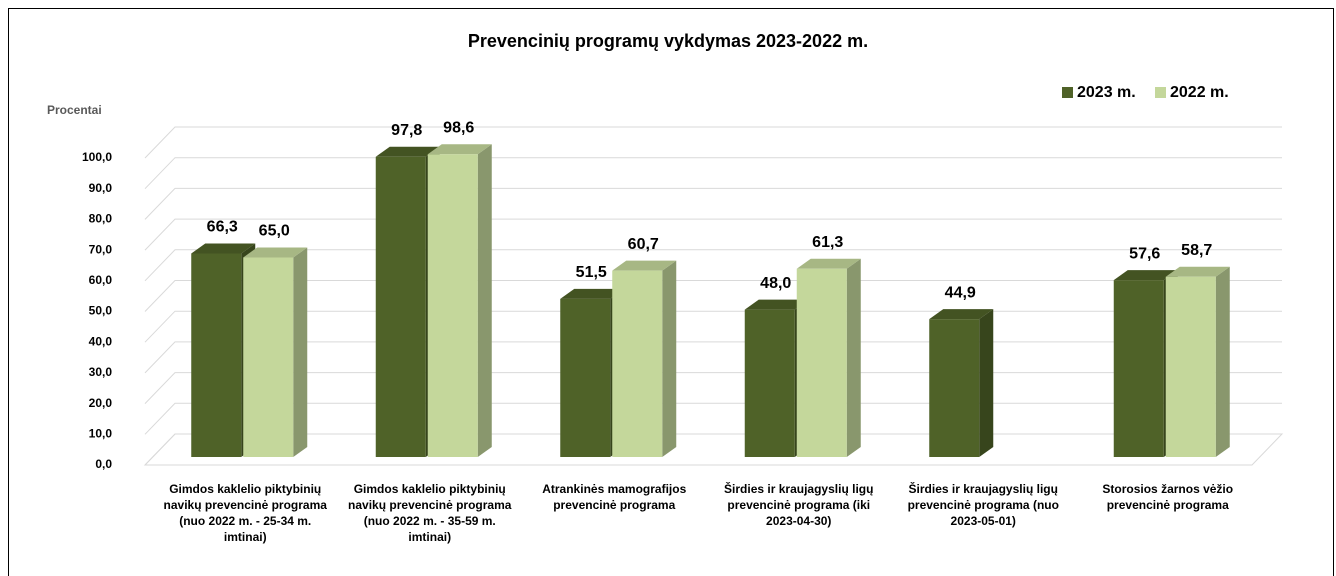  I want to click on data-label: 44,9, so click(960, 292).